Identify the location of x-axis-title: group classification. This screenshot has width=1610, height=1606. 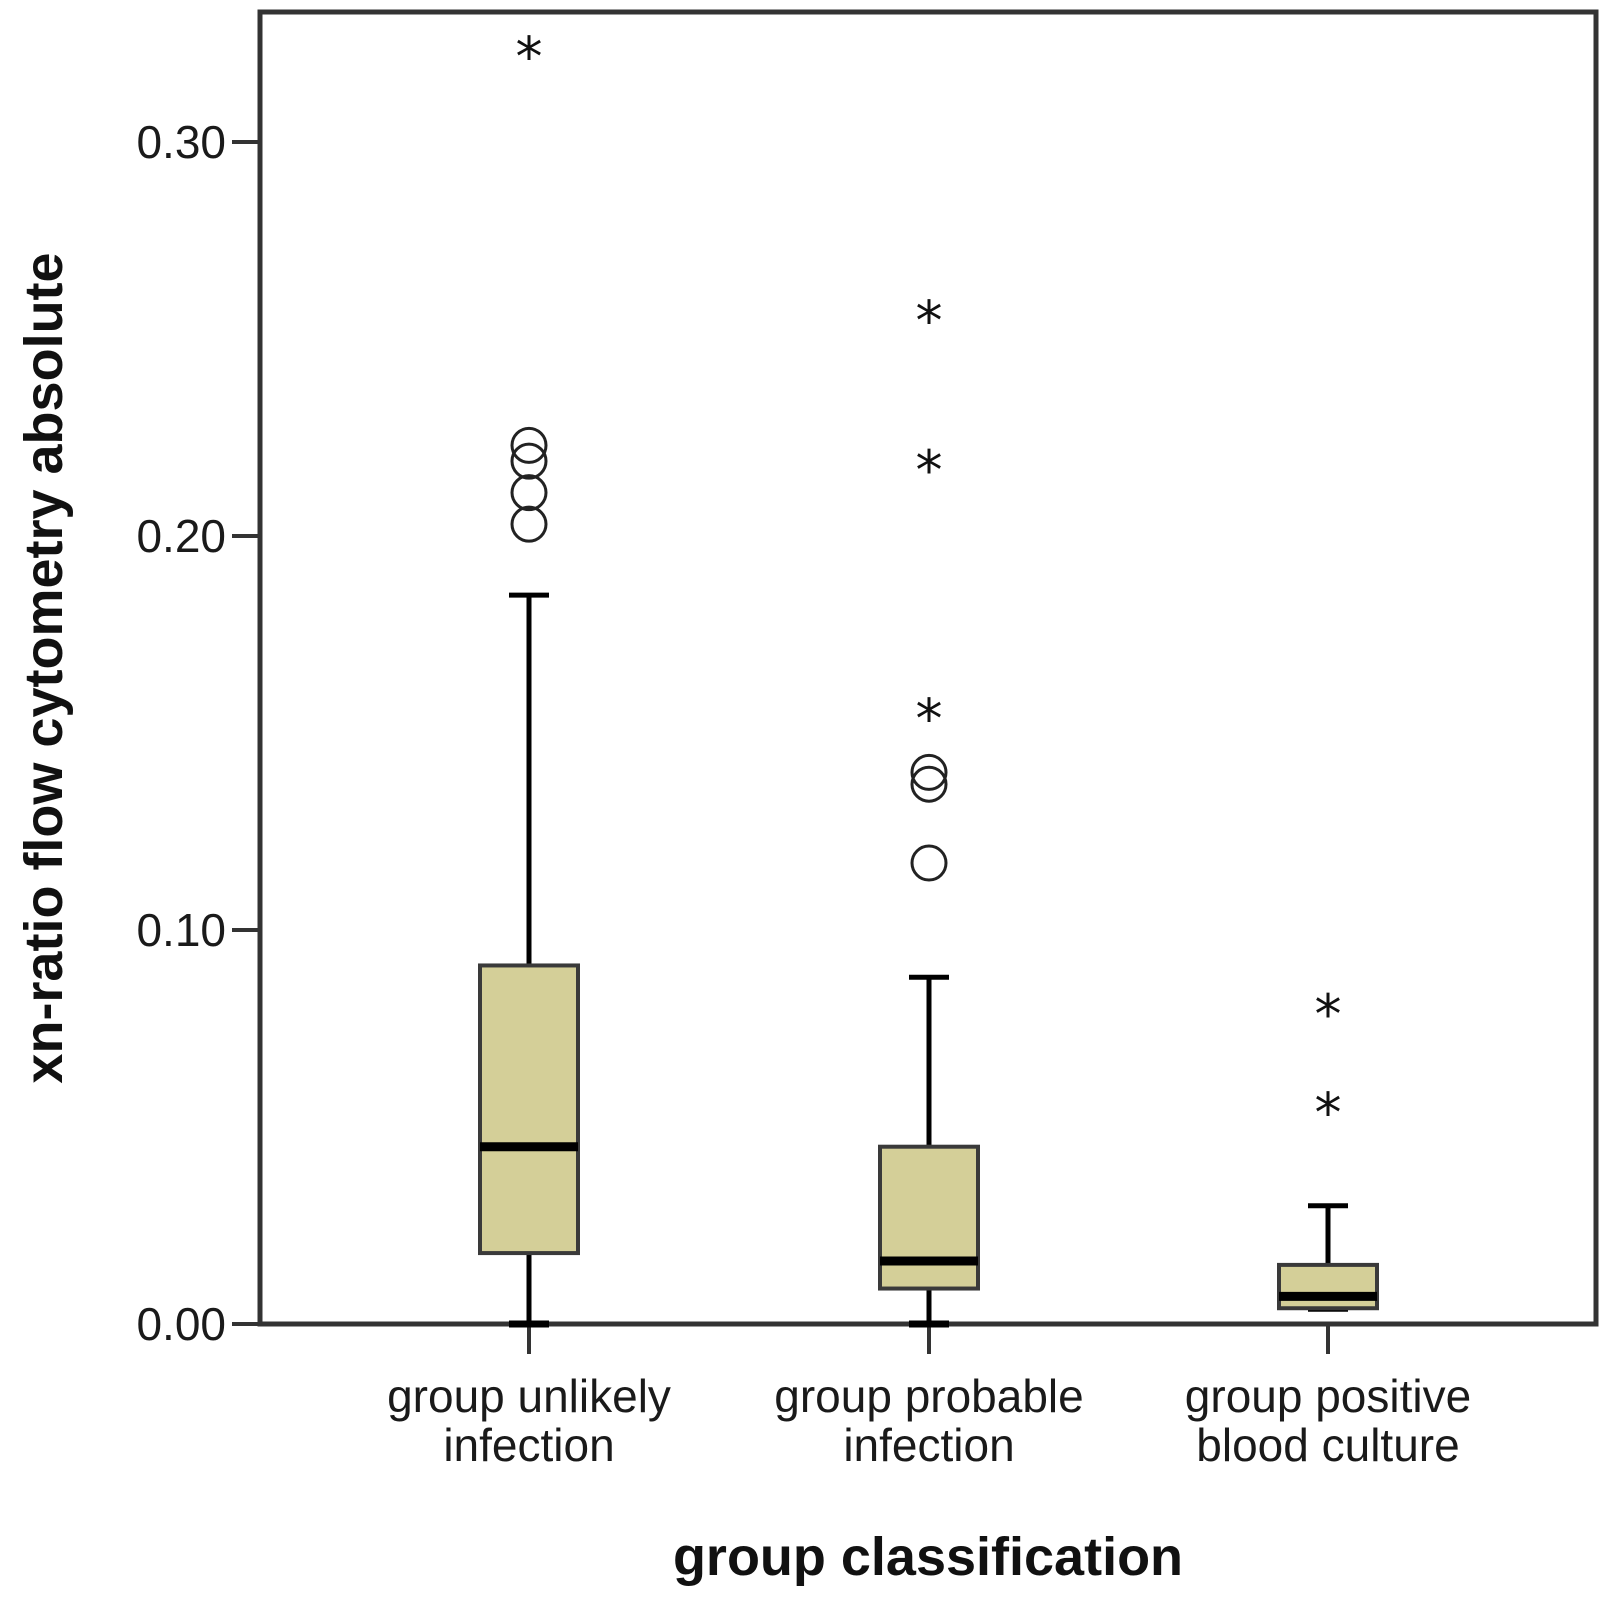
(928, 1557).